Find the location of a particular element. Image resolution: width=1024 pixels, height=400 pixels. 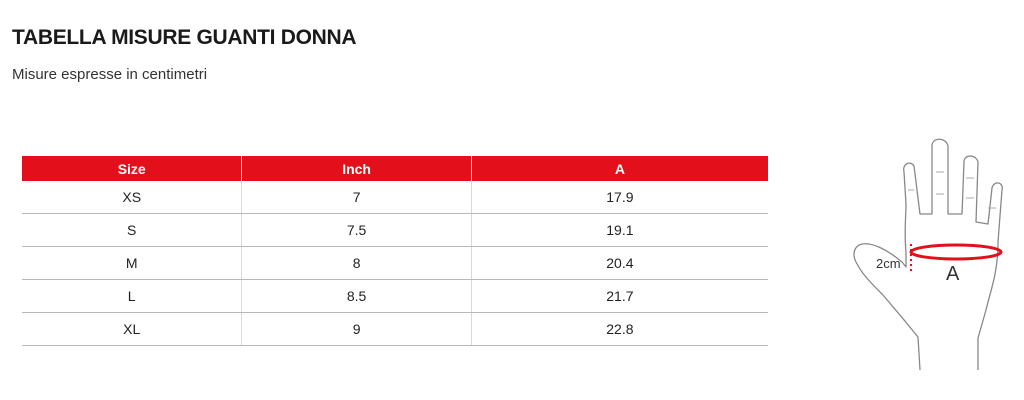

column-header-a: A is located at coordinates (619, 168).